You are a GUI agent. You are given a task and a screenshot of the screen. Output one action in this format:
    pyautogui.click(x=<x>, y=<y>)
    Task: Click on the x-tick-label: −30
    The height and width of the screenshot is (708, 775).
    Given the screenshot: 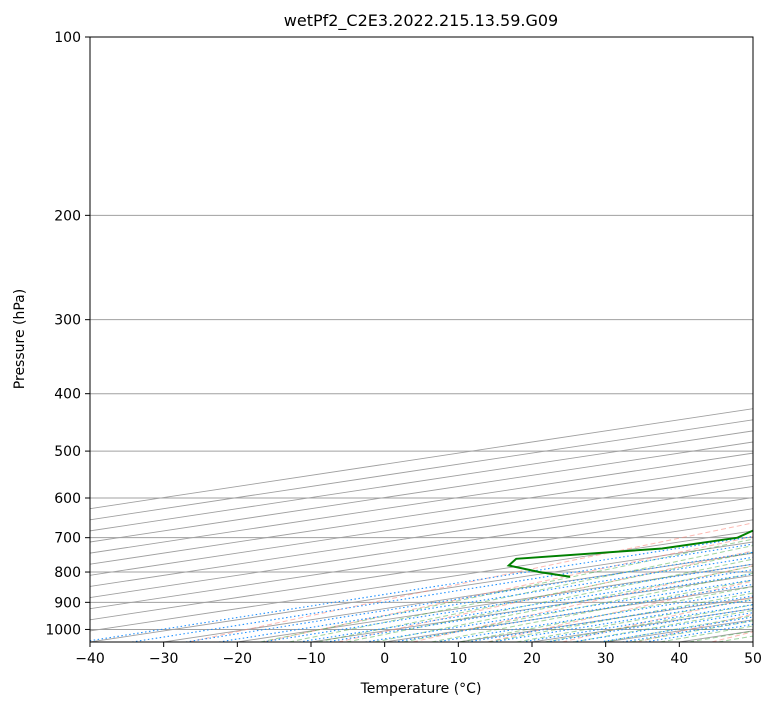 What is the action you would take?
    pyautogui.click(x=164, y=659)
    